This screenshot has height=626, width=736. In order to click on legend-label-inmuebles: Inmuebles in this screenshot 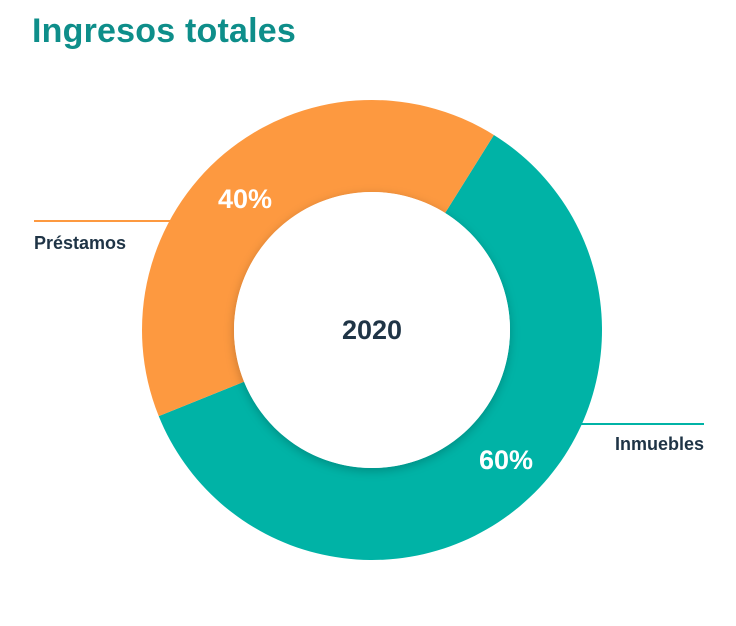, I will do `click(659, 444)`.